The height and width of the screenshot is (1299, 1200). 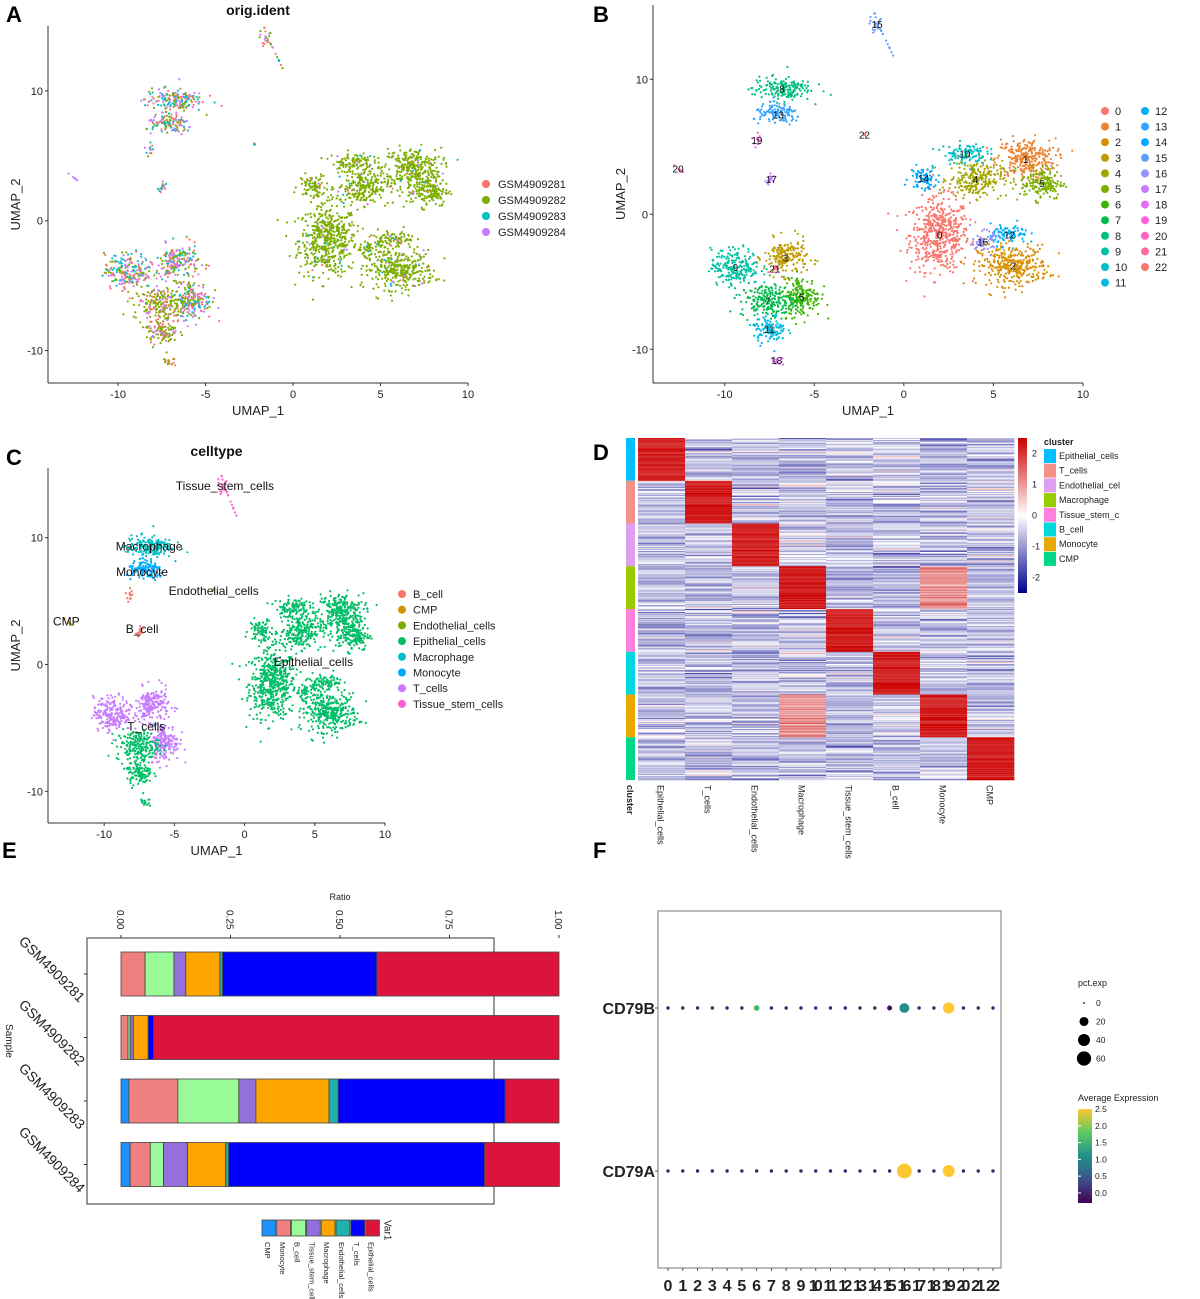 I want to click on legend-label: GSM4909284, so click(x=532, y=233).